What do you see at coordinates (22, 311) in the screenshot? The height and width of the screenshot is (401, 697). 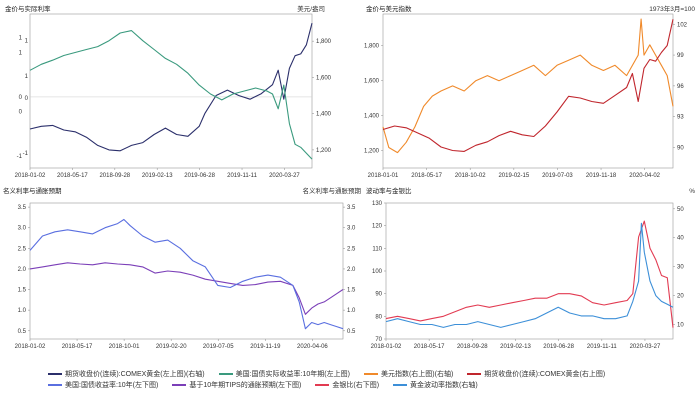 I see `left-tick-label: 1.0` at bounding box center [22, 311].